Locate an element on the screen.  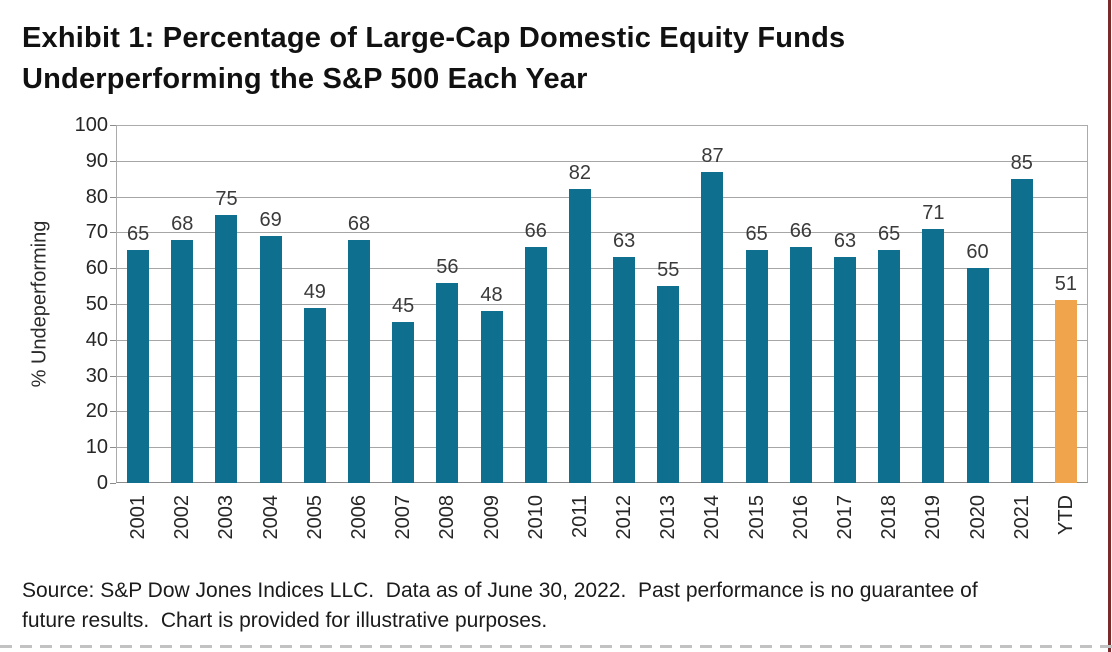
x-tick-label: 2018 is located at coordinates (889, 517).